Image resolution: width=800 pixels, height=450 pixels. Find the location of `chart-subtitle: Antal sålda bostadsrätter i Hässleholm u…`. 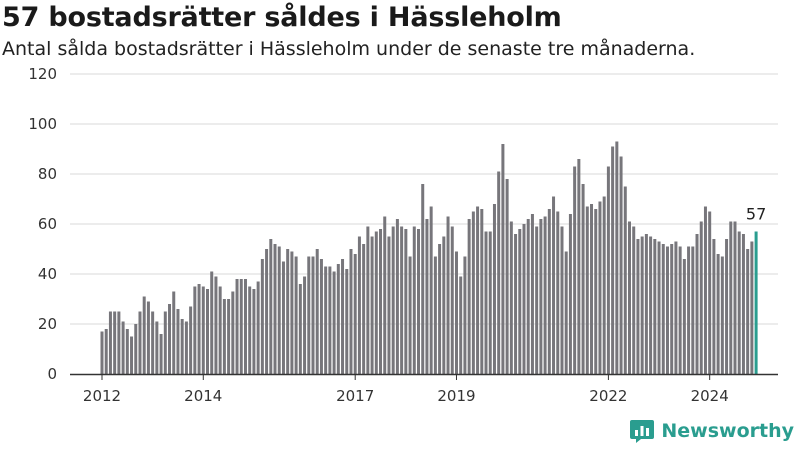

chart-subtitle: Antal sålda bostadsrätter i Hässleholm u… is located at coordinates (349, 49).